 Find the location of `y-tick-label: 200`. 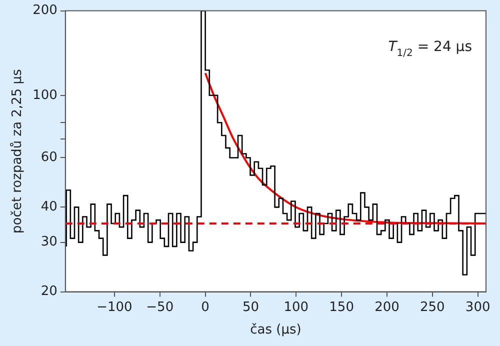

y-tick-label: 200 is located at coordinates (45, 10).